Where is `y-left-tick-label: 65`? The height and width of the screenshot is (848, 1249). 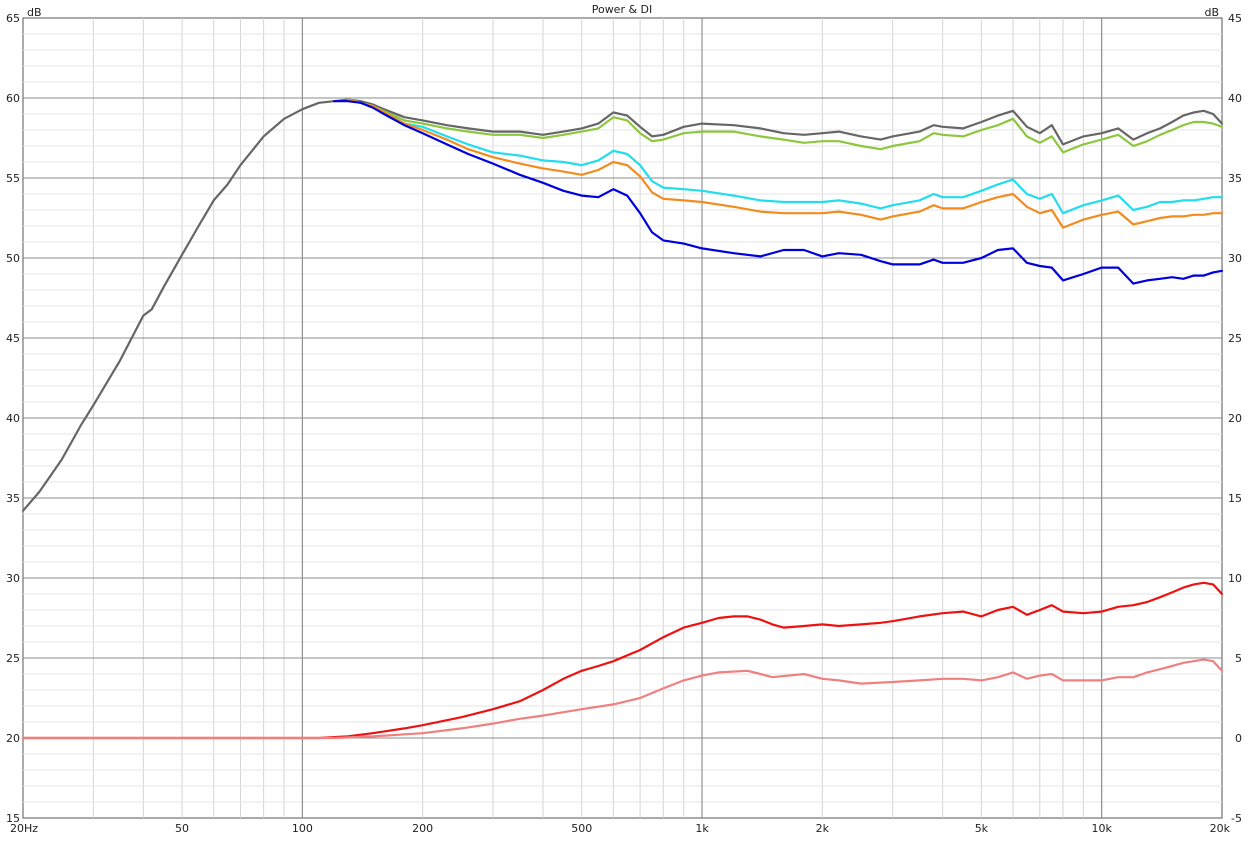 y-left-tick-label: 65 is located at coordinates (13, 18).